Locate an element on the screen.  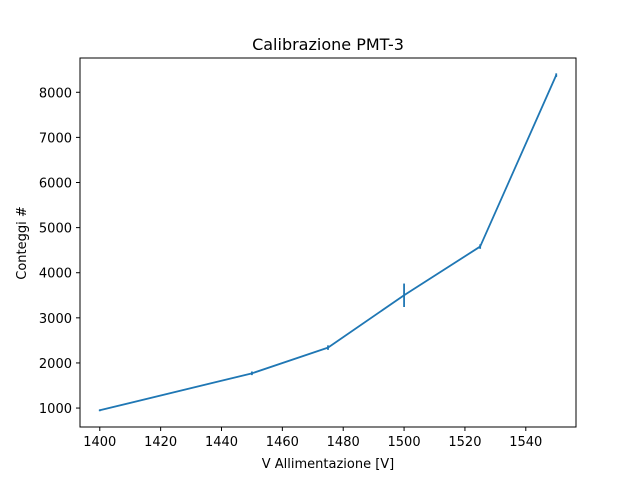
x-axis-label: V Allimentazione [V] is located at coordinates (328, 464).